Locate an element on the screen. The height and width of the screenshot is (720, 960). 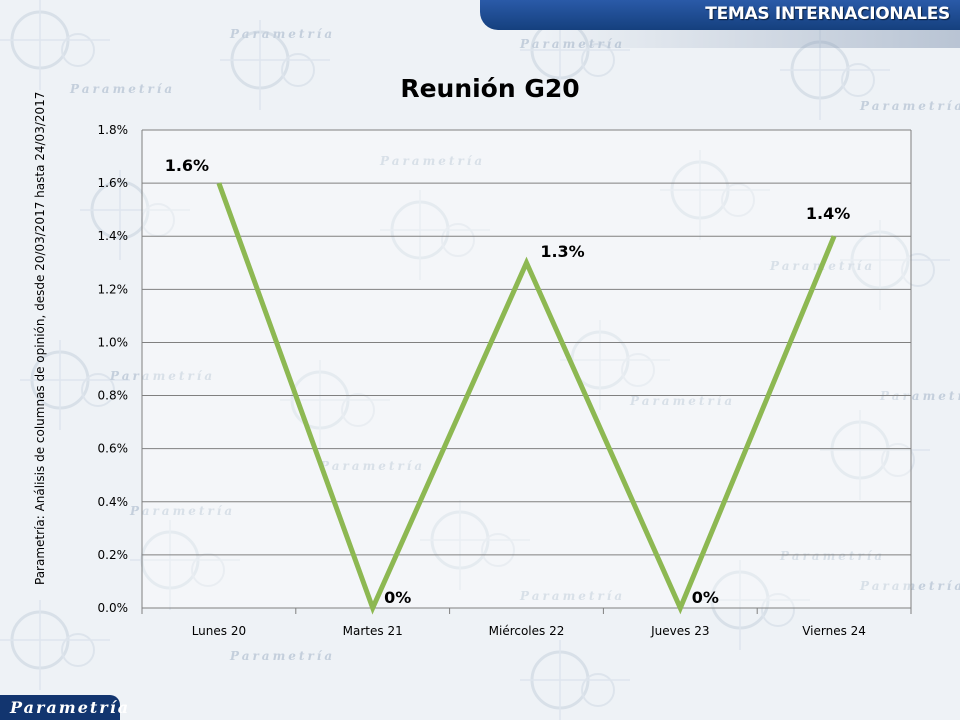
y-tick-label: 0.2% is located at coordinates (113, 555).